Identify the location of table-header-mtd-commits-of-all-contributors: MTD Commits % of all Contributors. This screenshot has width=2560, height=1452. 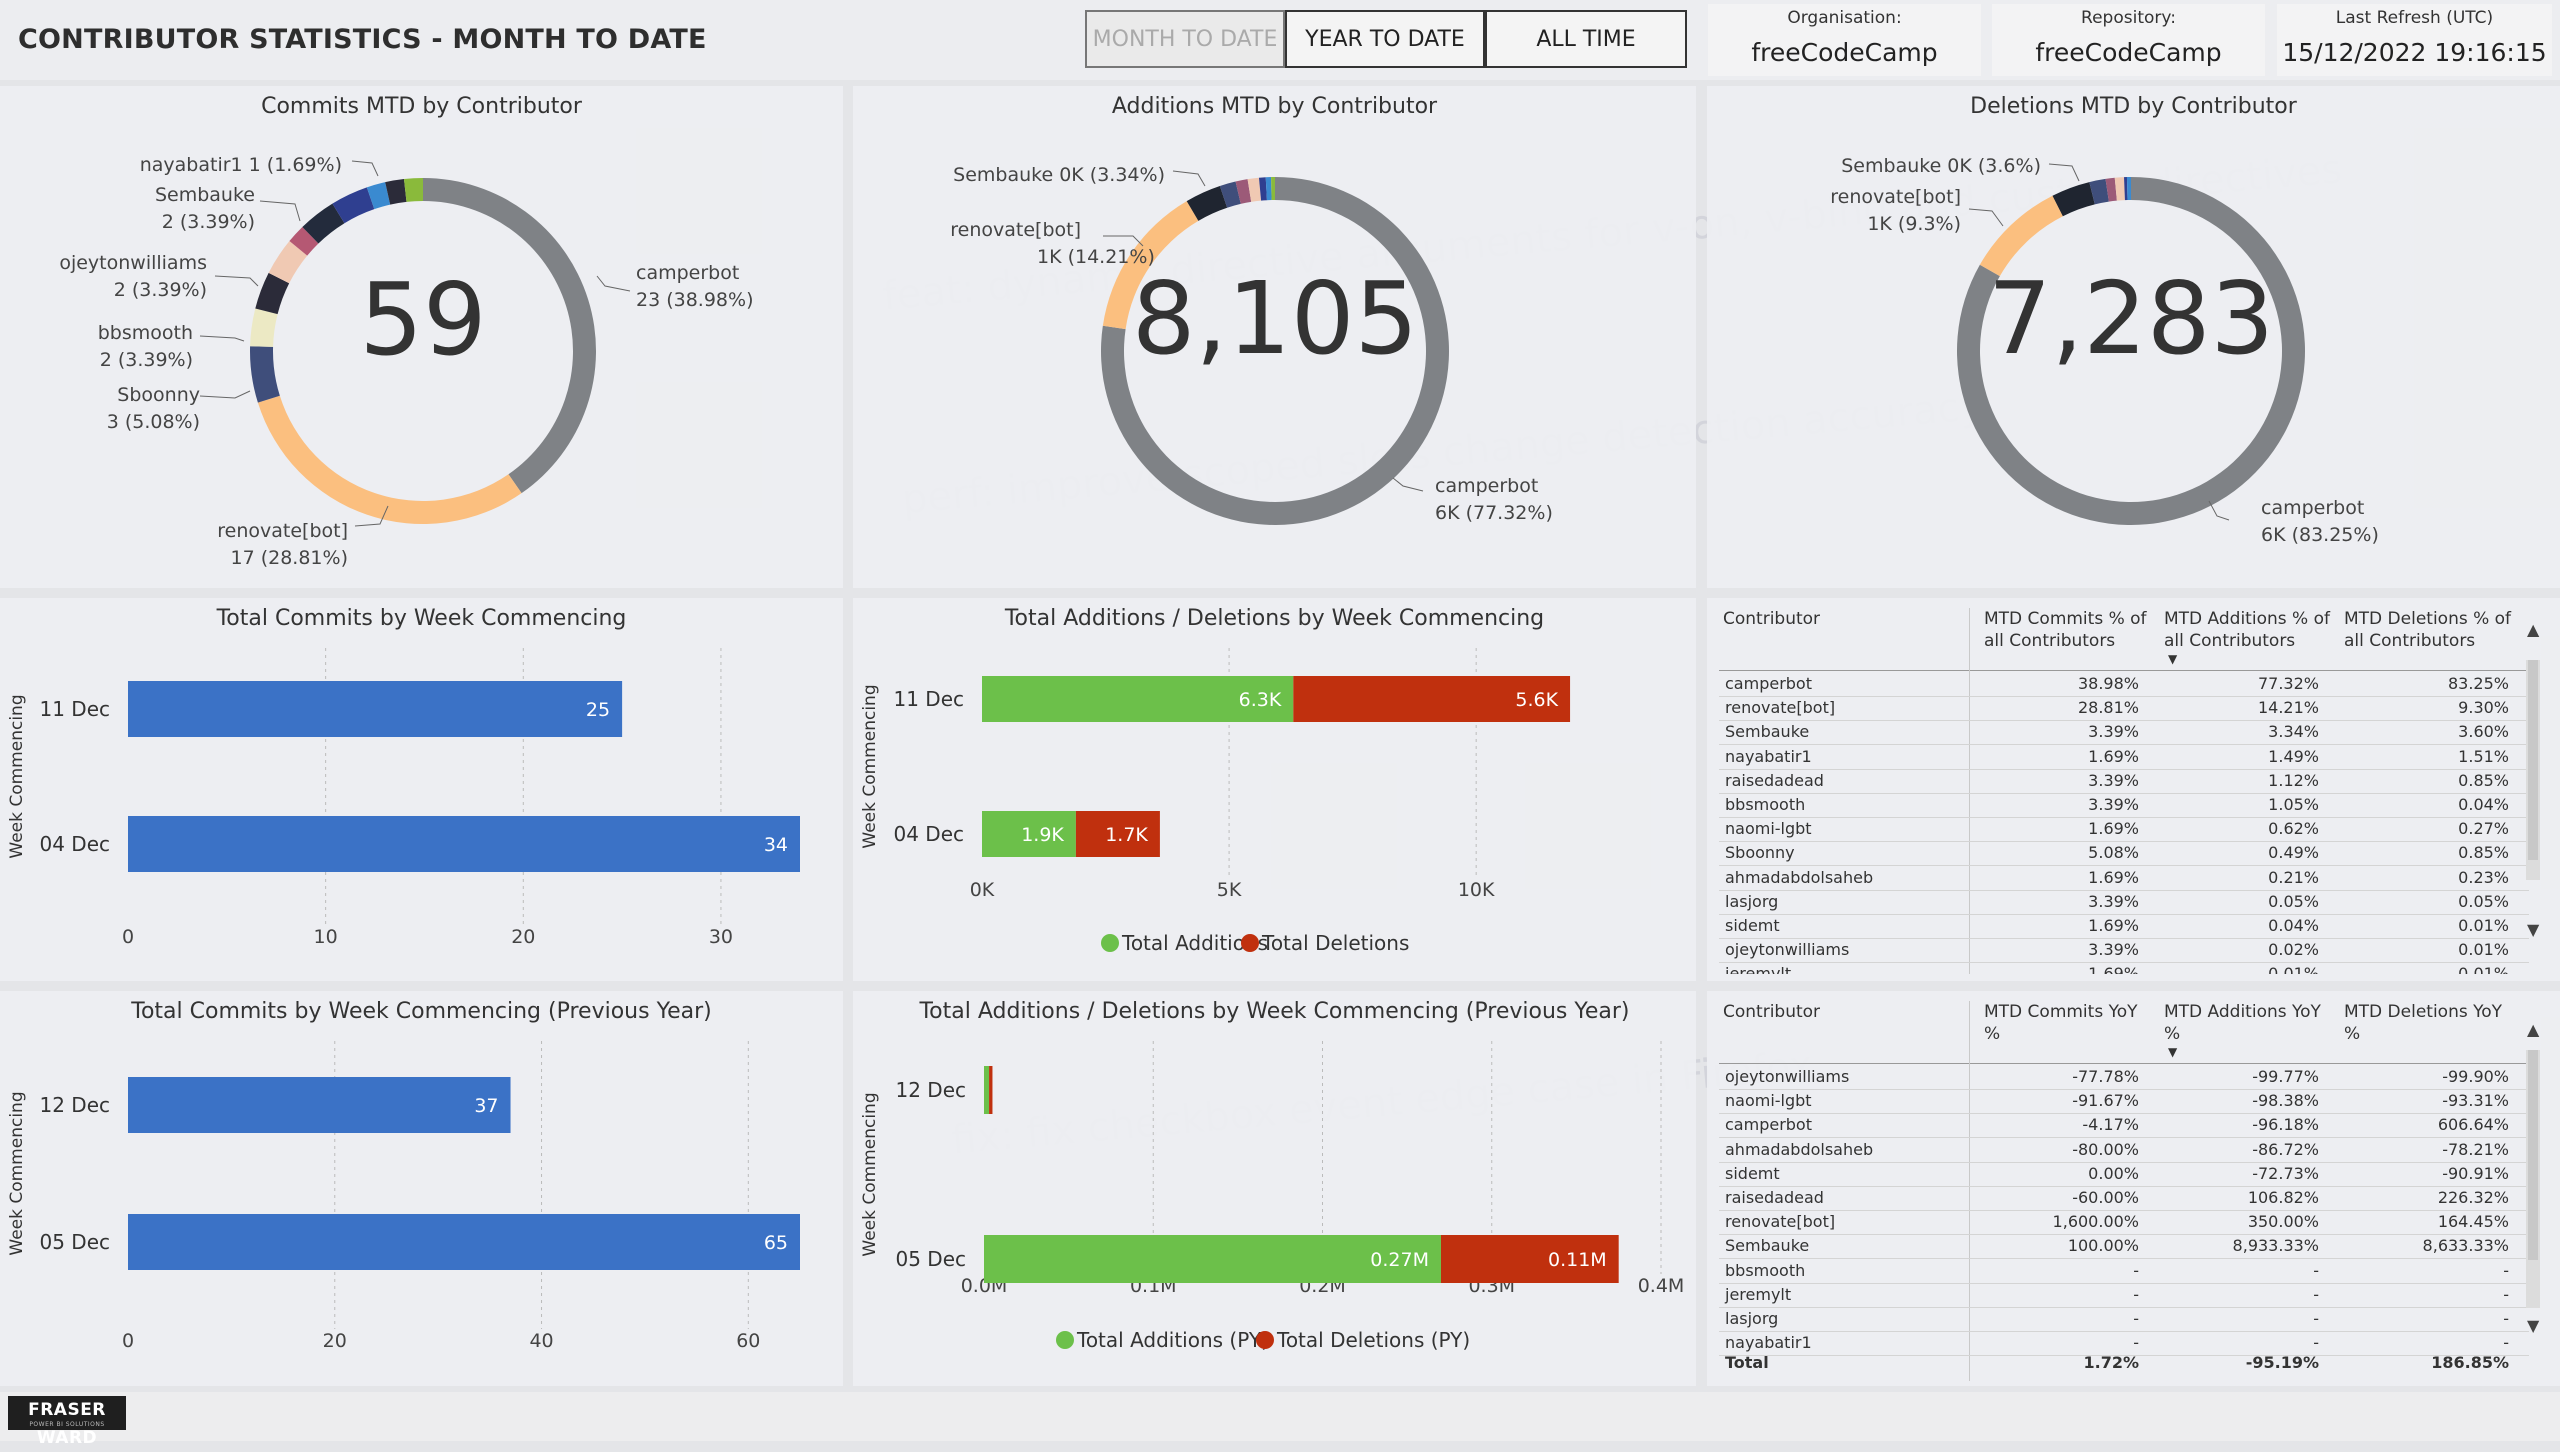
(2065, 630).